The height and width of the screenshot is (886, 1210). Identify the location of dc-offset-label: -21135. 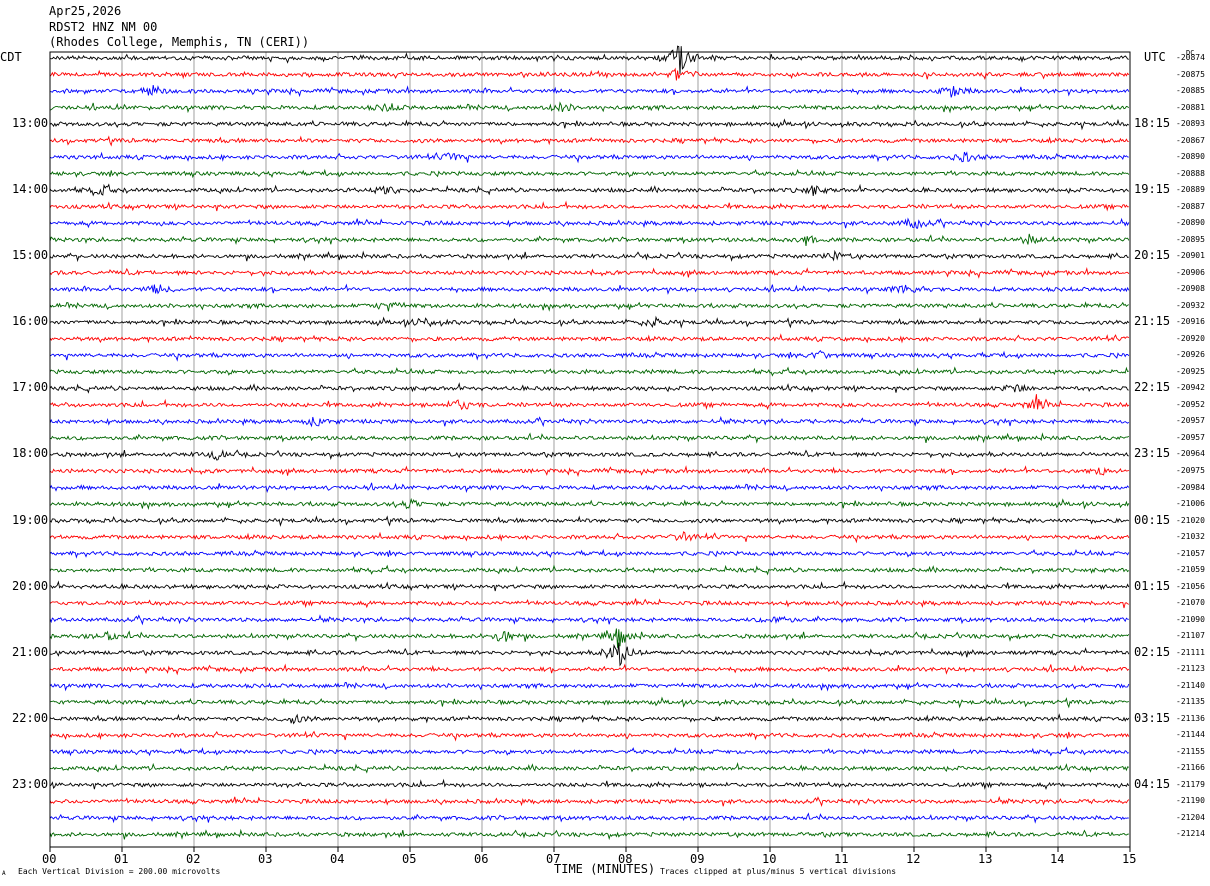
(1190, 702).